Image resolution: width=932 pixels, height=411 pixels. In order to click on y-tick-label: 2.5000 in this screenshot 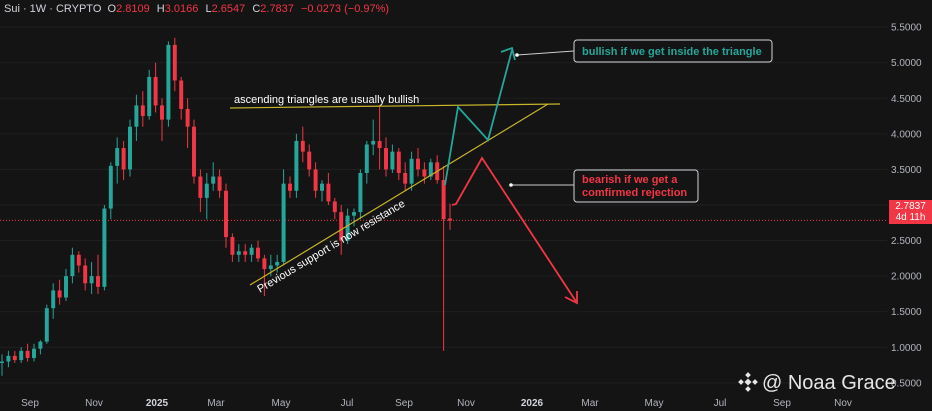, I will do `click(906, 241)`.